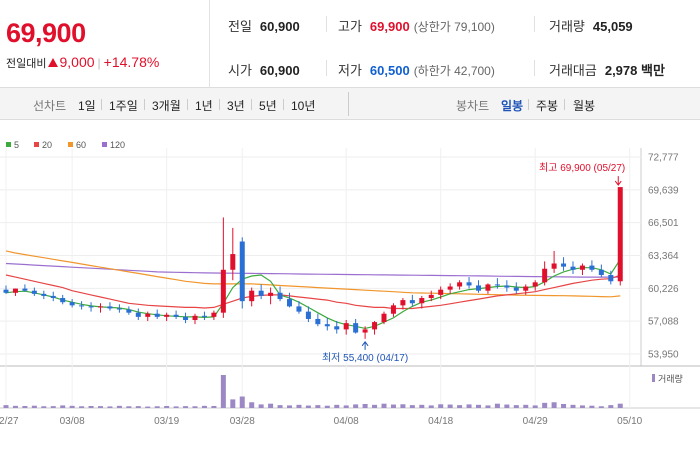 The image size is (700, 450). I want to click on y-tick-label: 60,226, so click(663, 289).